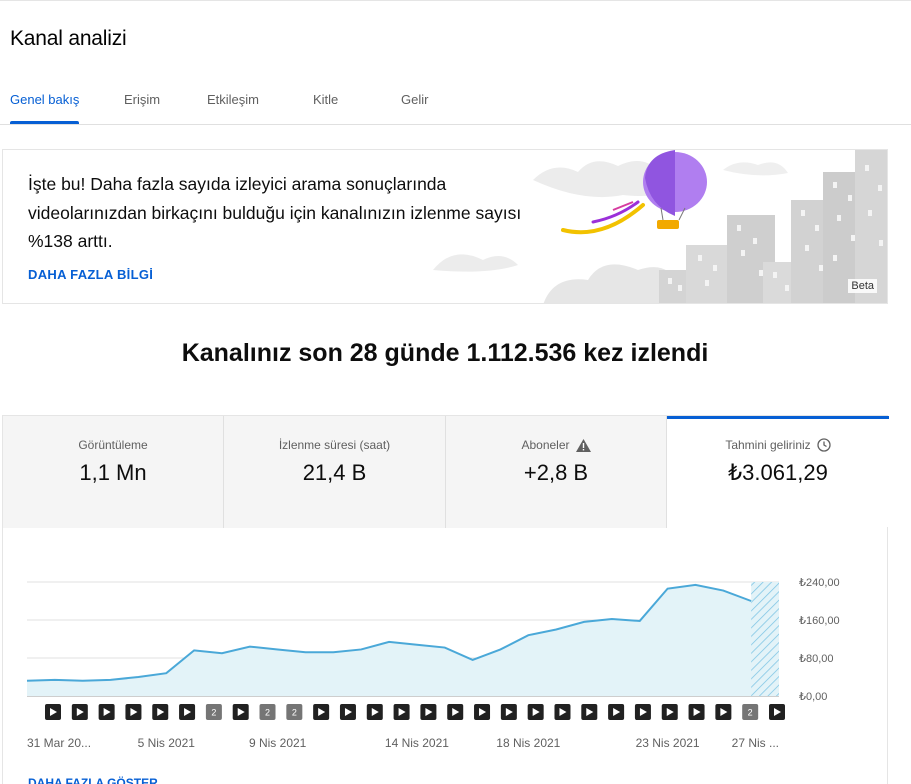  Describe the element at coordinates (45, 99) in the screenshot. I see `tab-overview: Genel bakış` at that location.